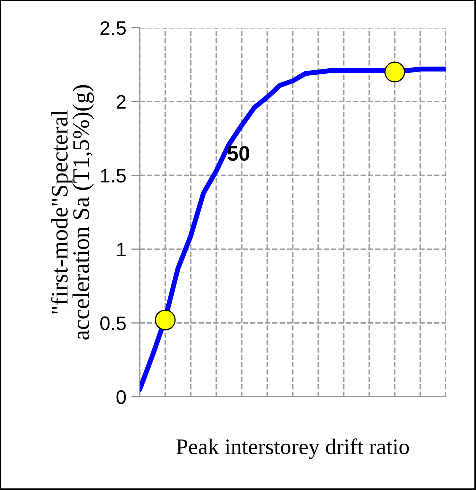 The image size is (476, 490). I want to click on y-tick-label: 2.5, so click(113, 28).